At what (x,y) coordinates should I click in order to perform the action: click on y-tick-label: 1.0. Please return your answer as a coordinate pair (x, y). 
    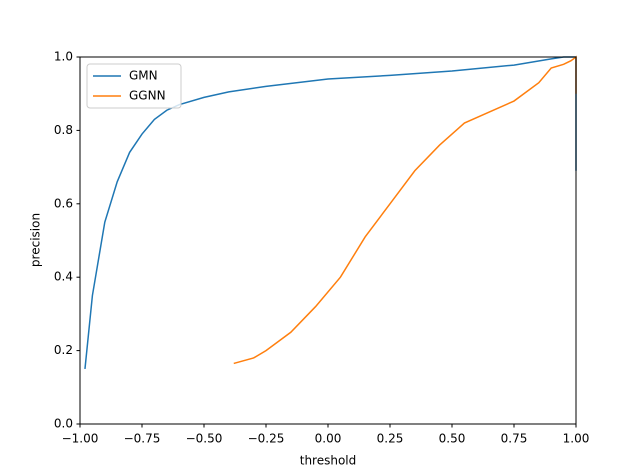
    Looking at the image, I should click on (63, 57).